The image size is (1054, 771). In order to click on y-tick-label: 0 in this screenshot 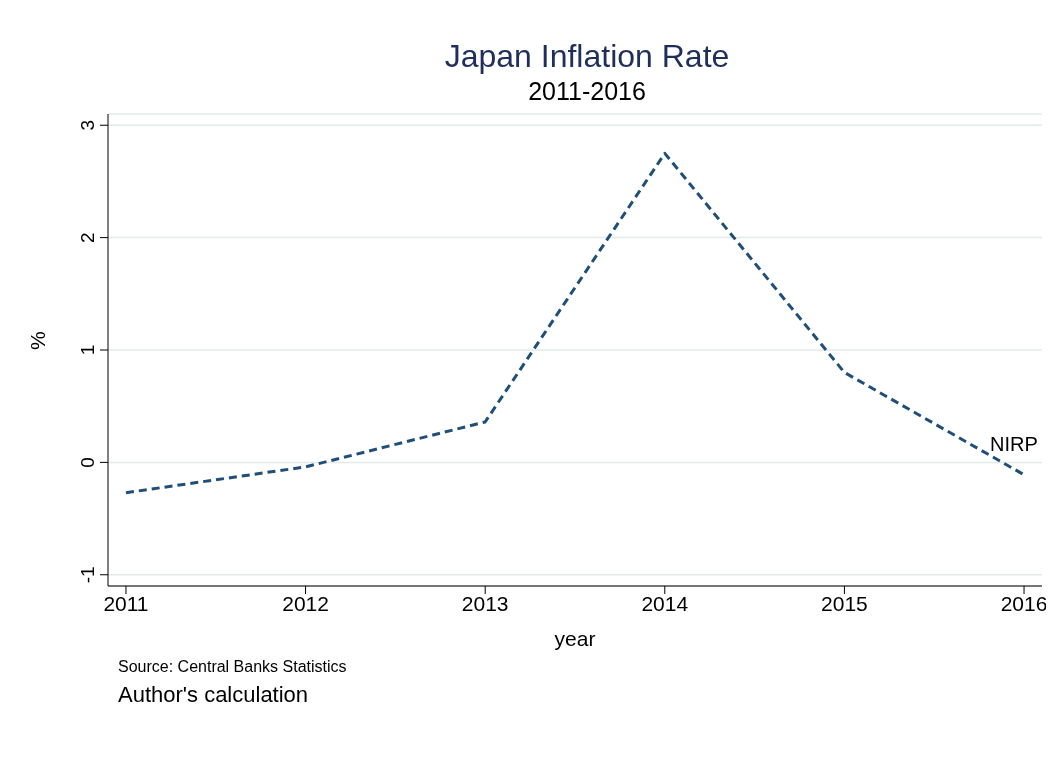, I will do `click(87, 462)`.